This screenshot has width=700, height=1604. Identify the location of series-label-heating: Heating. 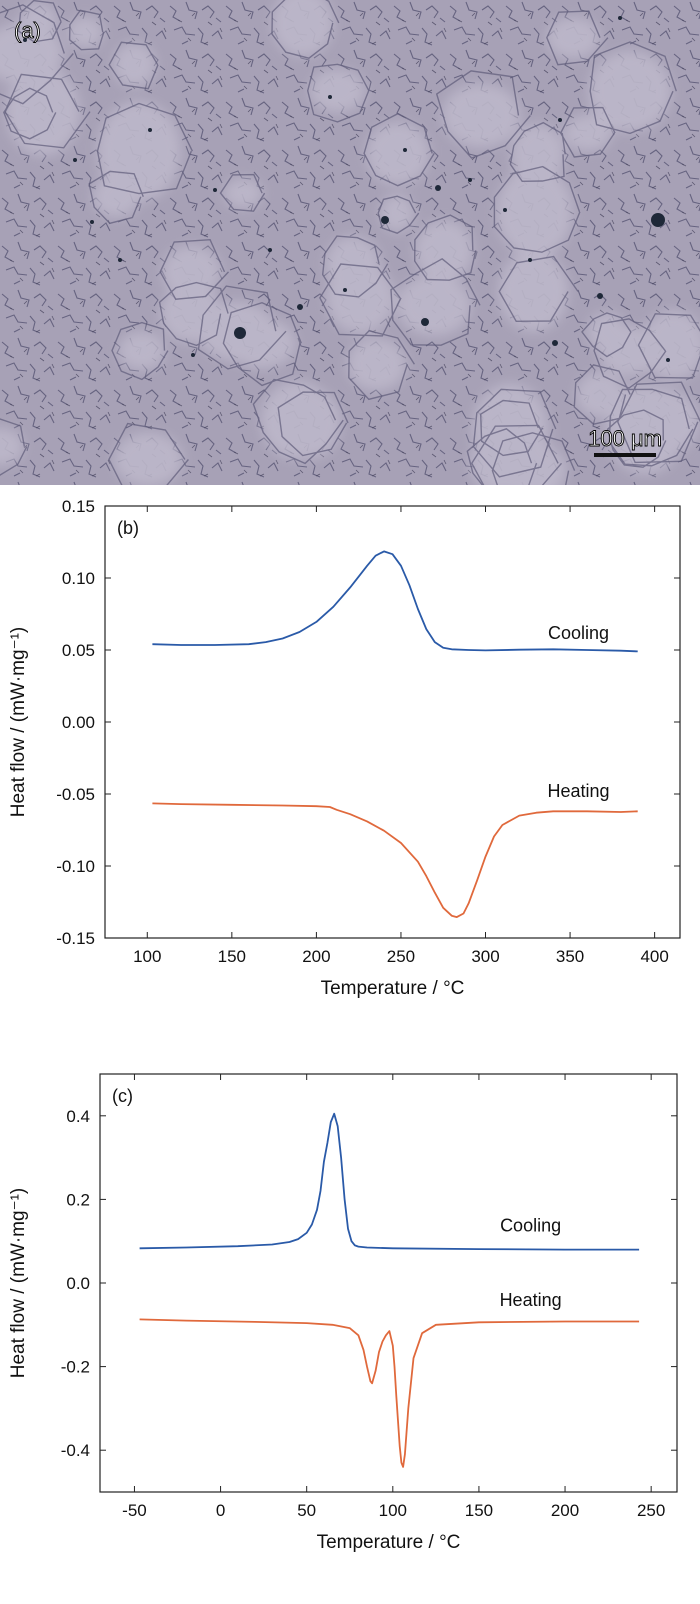
(531, 1300).